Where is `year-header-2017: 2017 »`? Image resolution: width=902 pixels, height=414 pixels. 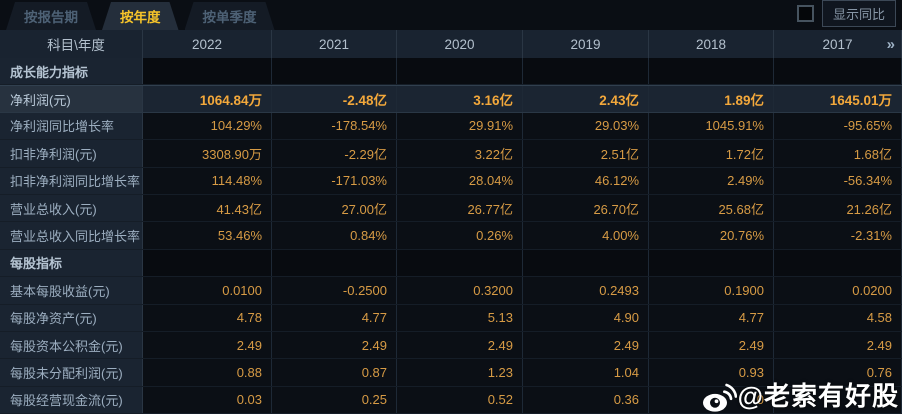
year-header-2017: 2017 » is located at coordinates (838, 44).